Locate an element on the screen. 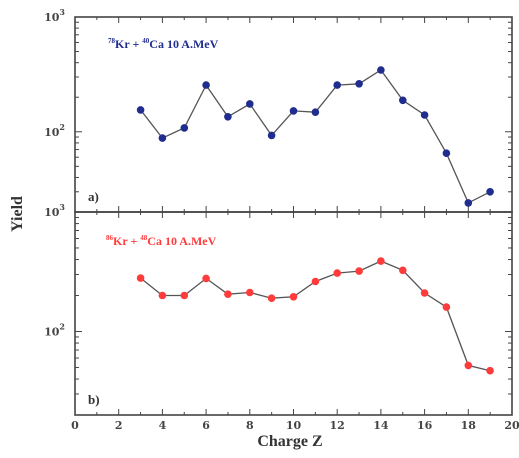 The width and height of the screenshot is (519, 458). panel-b-projectile: Kr + is located at coordinates (126, 241).